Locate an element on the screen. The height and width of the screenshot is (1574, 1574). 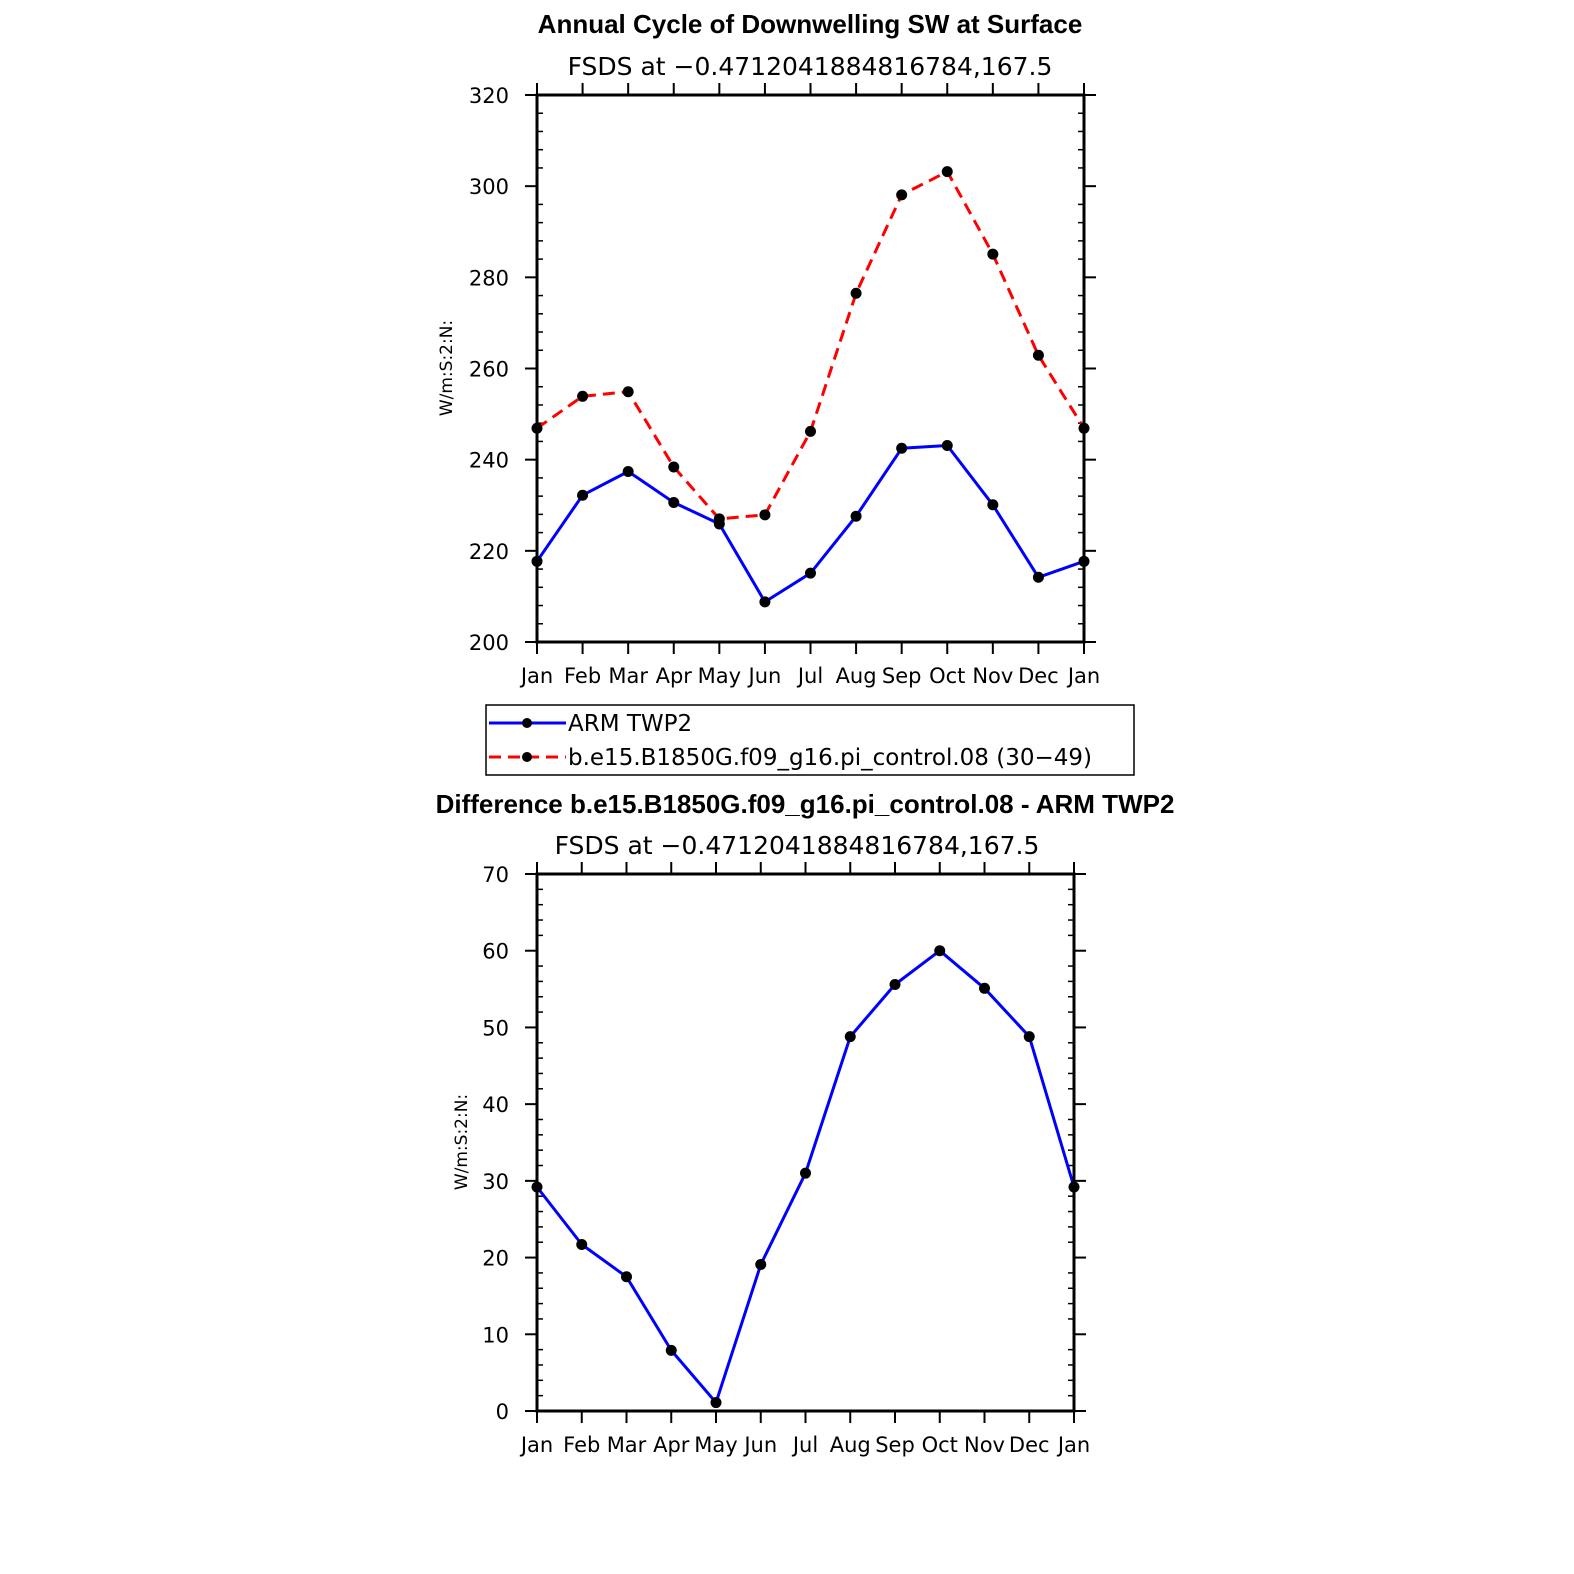
y-tick-label: 60 is located at coordinates (495, 952).